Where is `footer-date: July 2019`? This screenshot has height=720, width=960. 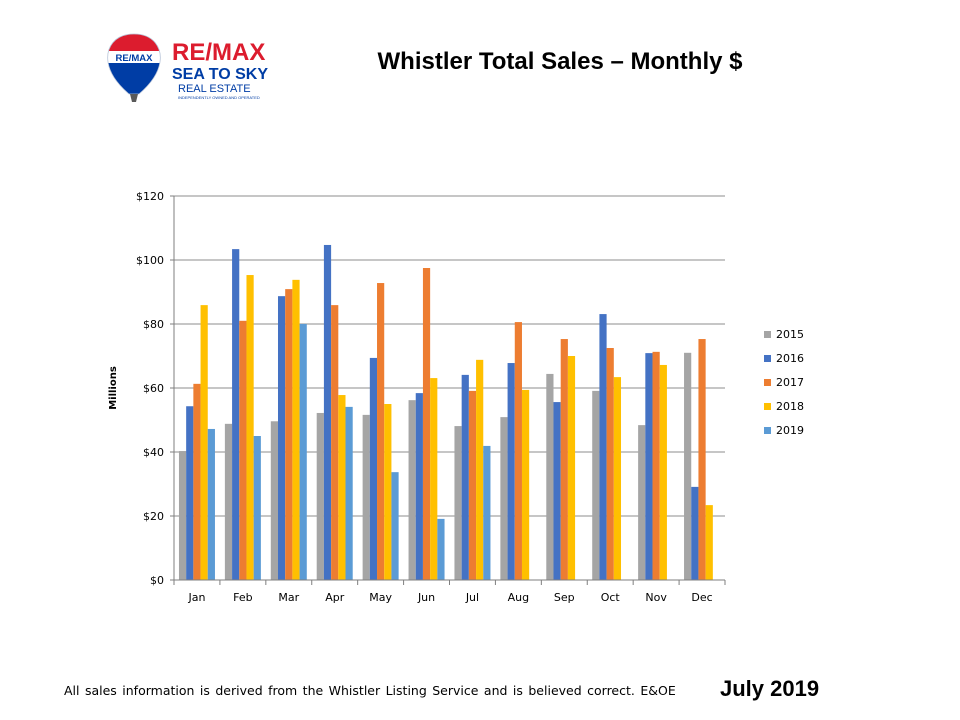
footer-date: July 2019 is located at coordinates (770, 688).